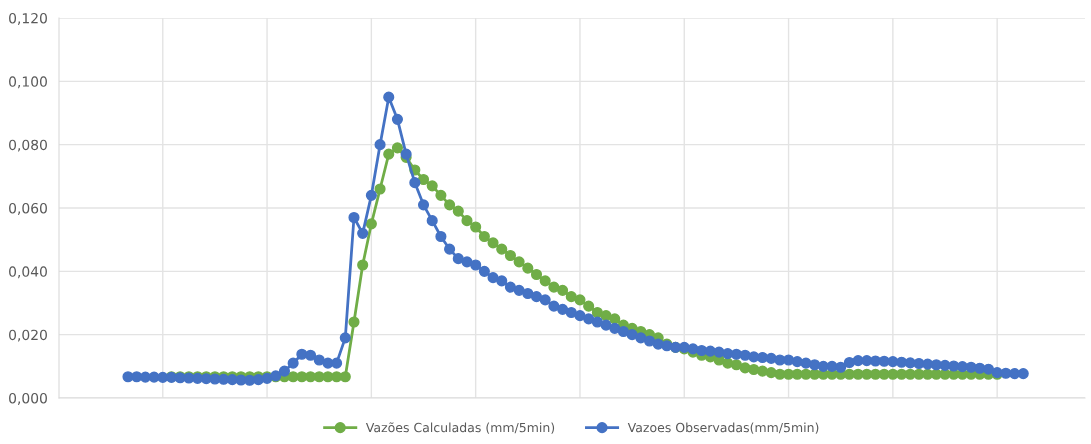 Image resolution: width=1091 pixels, height=444 pixels. What do you see at coordinates (28, 18) in the screenshot?
I see `y-tick-label: 0,120` at bounding box center [28, 18].